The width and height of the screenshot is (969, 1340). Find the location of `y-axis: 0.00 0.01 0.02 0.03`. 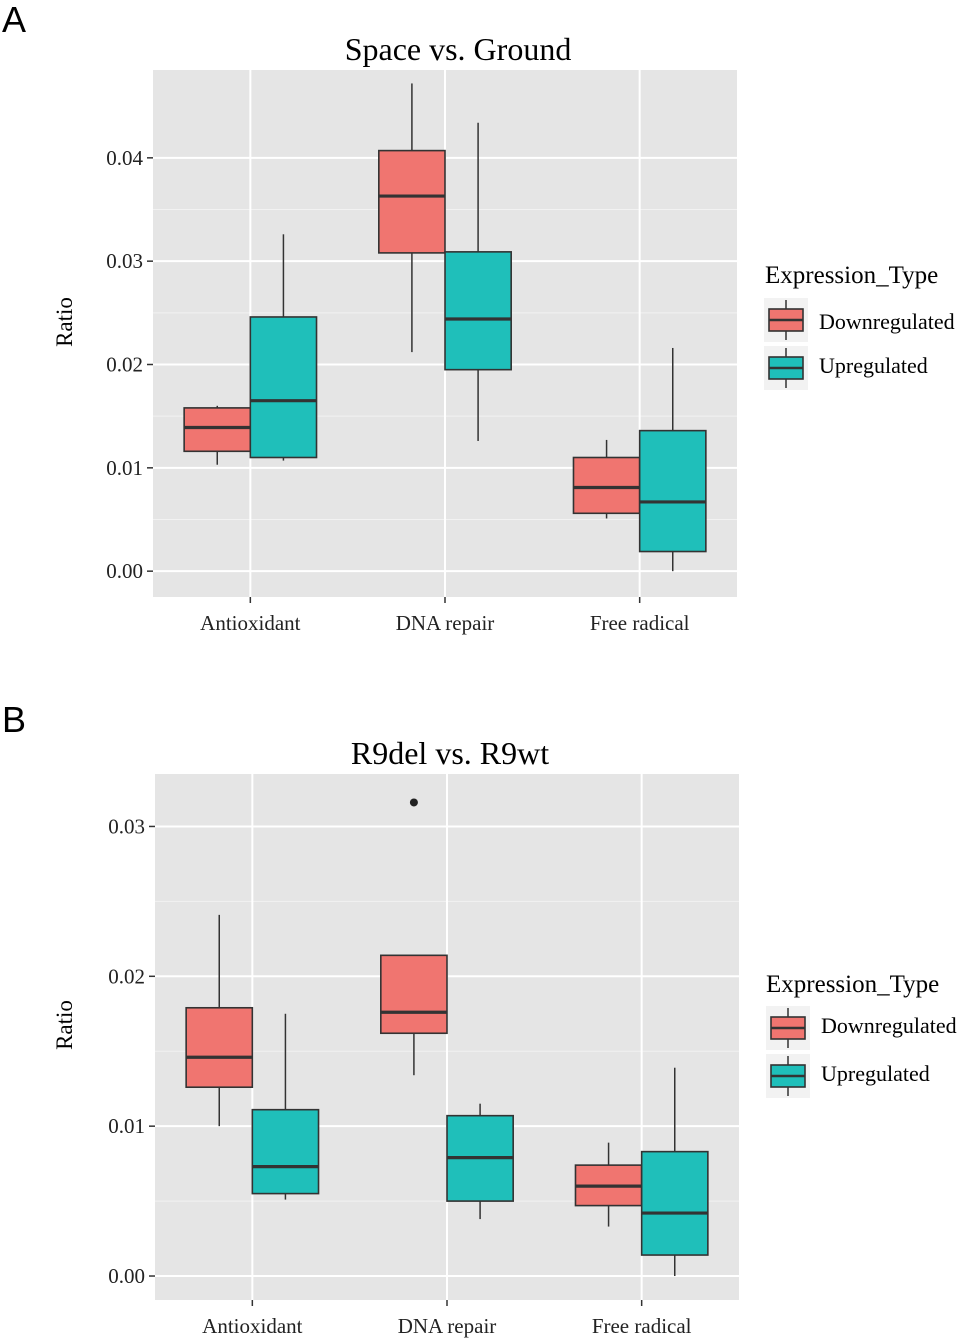

y-axis: 0.00 0.01 0.02 0.03 is located at coordinates (131, 1051).